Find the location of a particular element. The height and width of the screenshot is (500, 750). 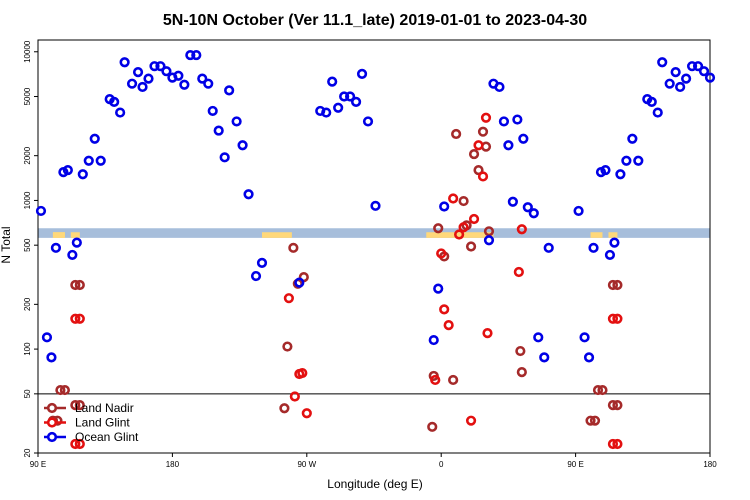

legend-marker is located at coordinates (52, 437).